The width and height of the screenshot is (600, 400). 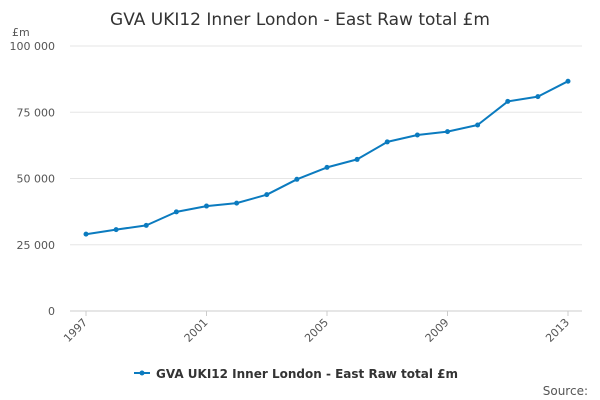 I want to click on x-tick-label-4: 2013, so click(x=557, y=330).